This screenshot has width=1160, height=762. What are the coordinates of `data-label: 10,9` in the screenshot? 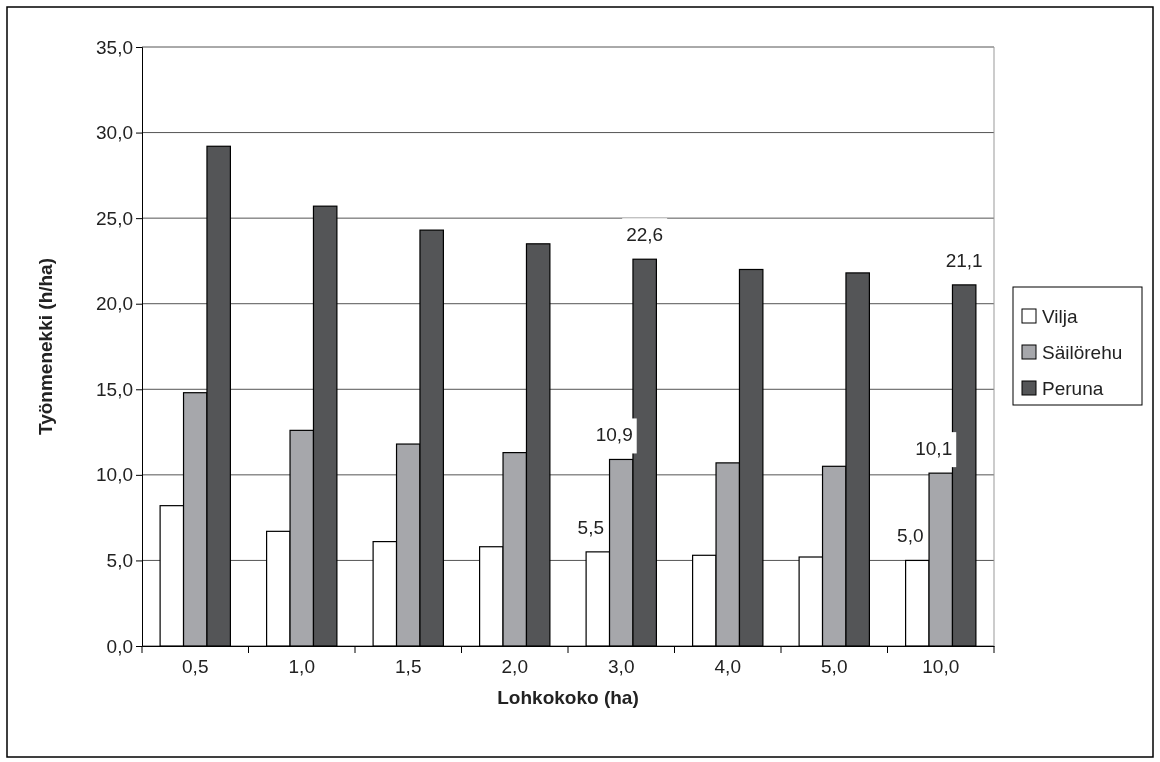 It's located at (614, 435).